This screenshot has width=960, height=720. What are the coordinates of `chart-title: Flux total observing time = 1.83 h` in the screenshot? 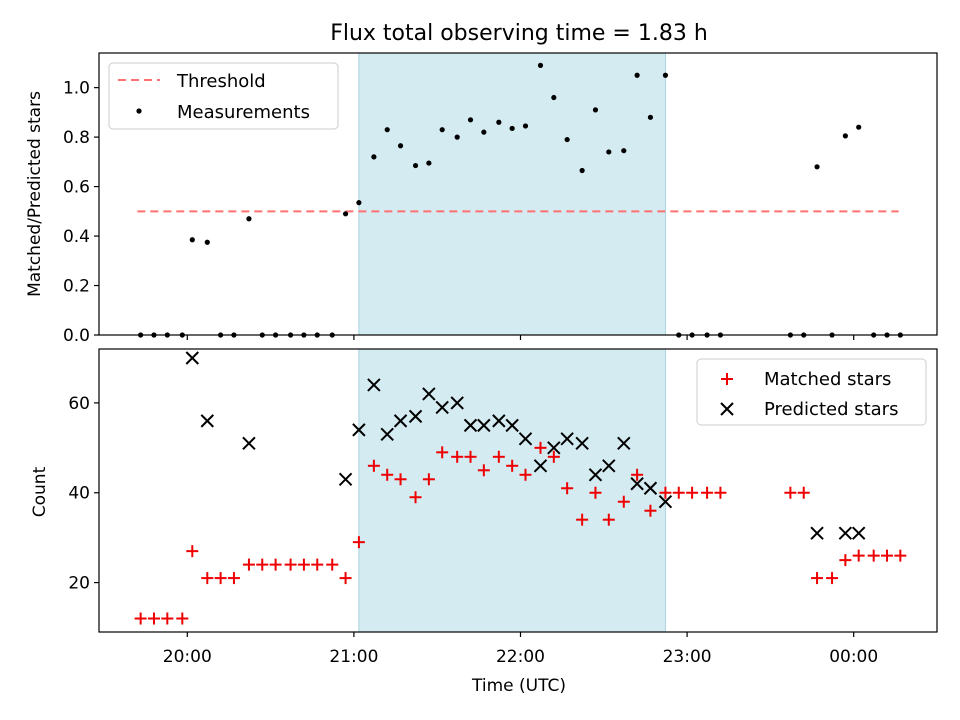 It's located at (519, 33).